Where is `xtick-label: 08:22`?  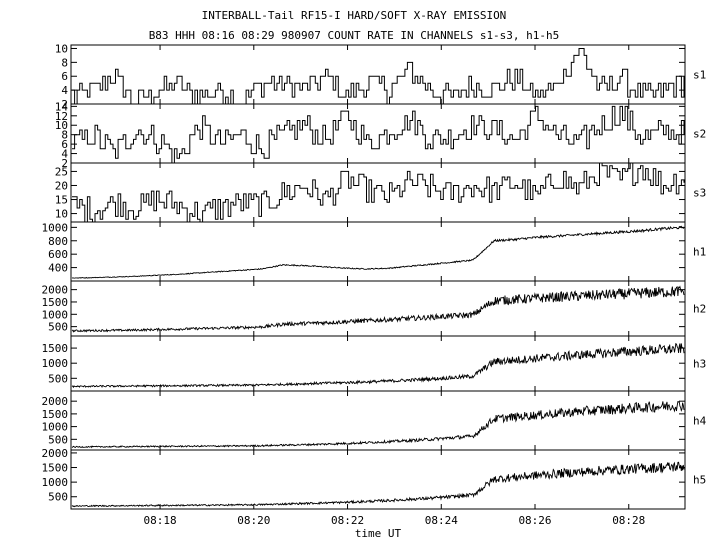 xtick-label: 08:22 is located at coordinates (347, 520).